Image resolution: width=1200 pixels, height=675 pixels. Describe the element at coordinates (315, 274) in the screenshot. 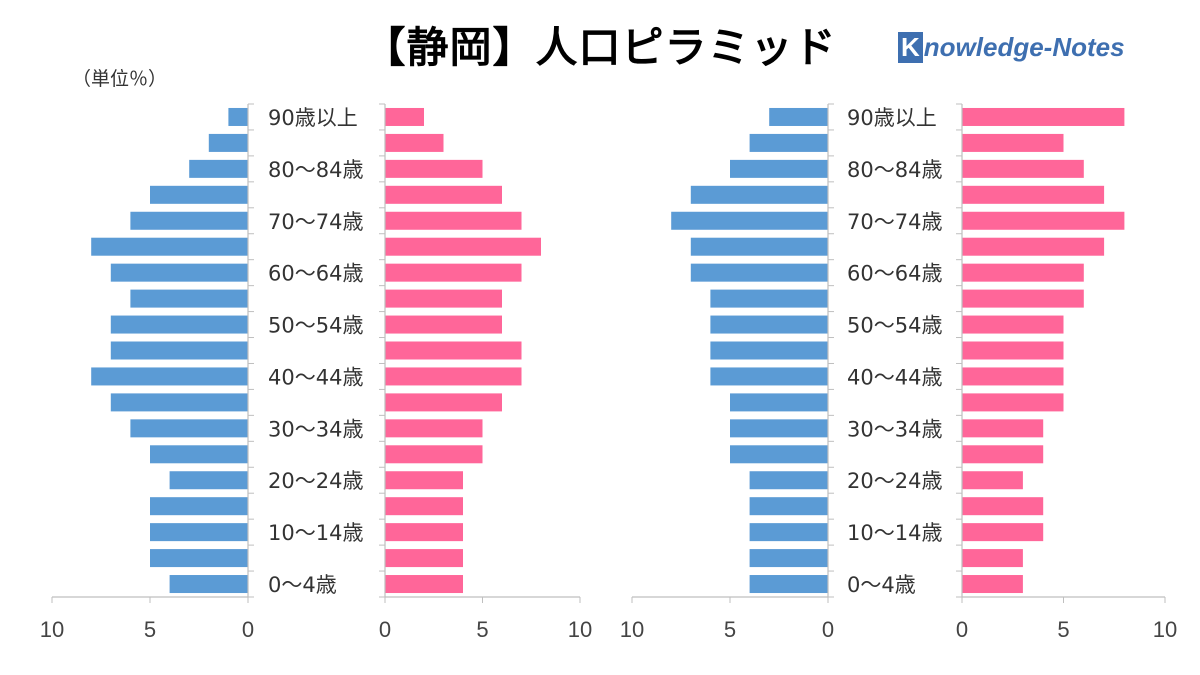

I see `age-label-1-12: 60〜64歳` at that location.